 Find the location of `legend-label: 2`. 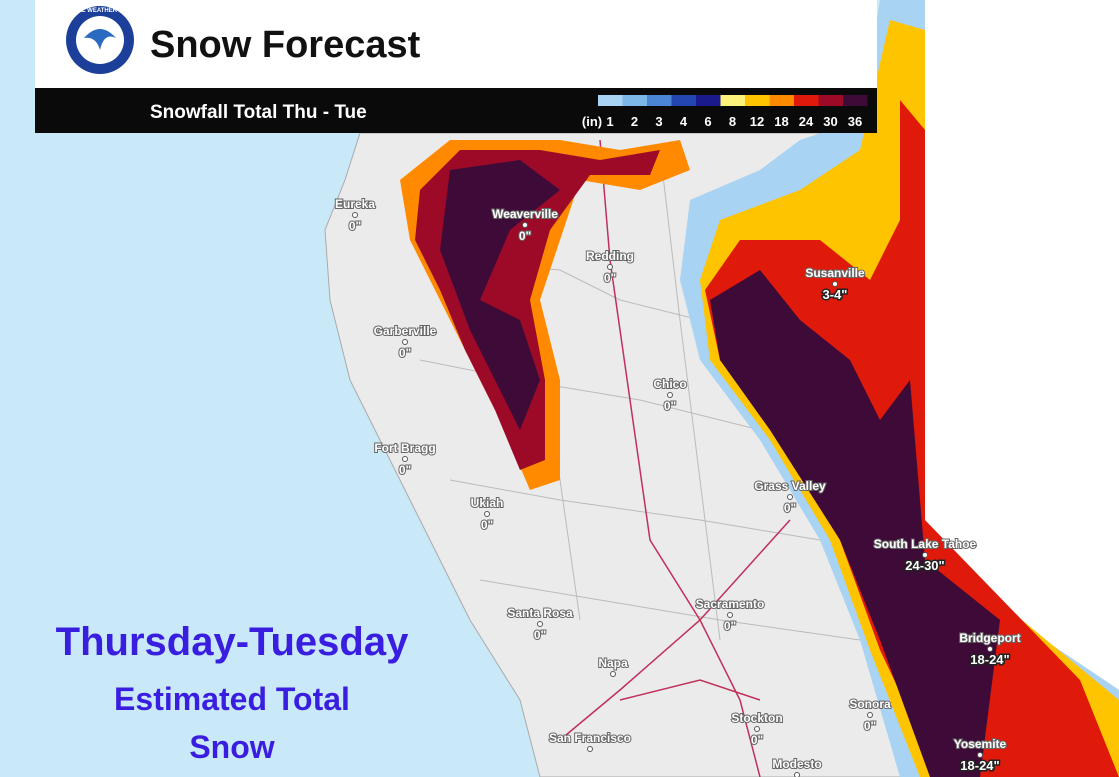

legend-label: 2 is located at coordinates (634, 121).